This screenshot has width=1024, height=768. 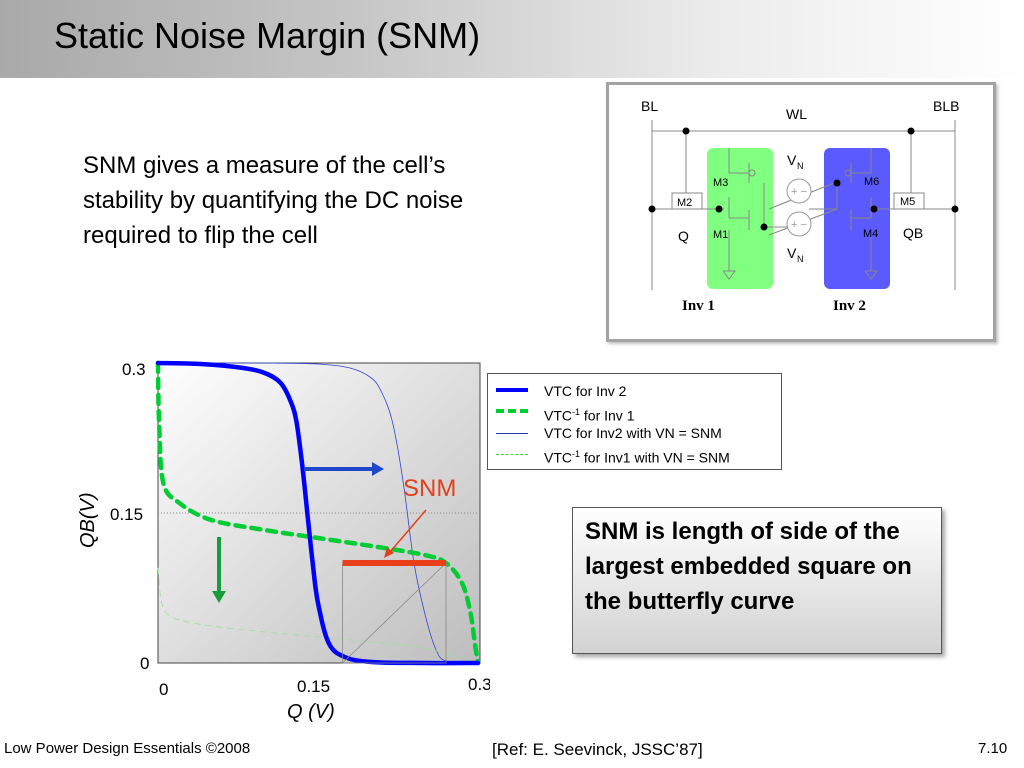 What do you see at coordinates (597, 749) in the screenshot?
I see `footer-reference: [Ref: E. Seevinck, JSSC’87]` at bounding box center [597, 749].